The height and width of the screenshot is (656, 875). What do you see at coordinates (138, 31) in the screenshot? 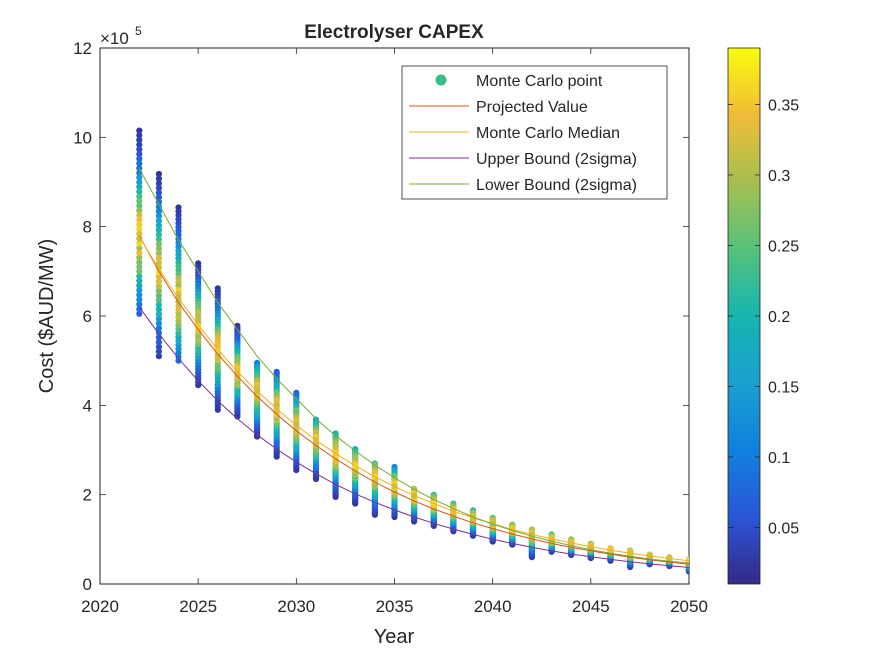
I see `y-exponent-power: 5` at bounding box center [138, 31].